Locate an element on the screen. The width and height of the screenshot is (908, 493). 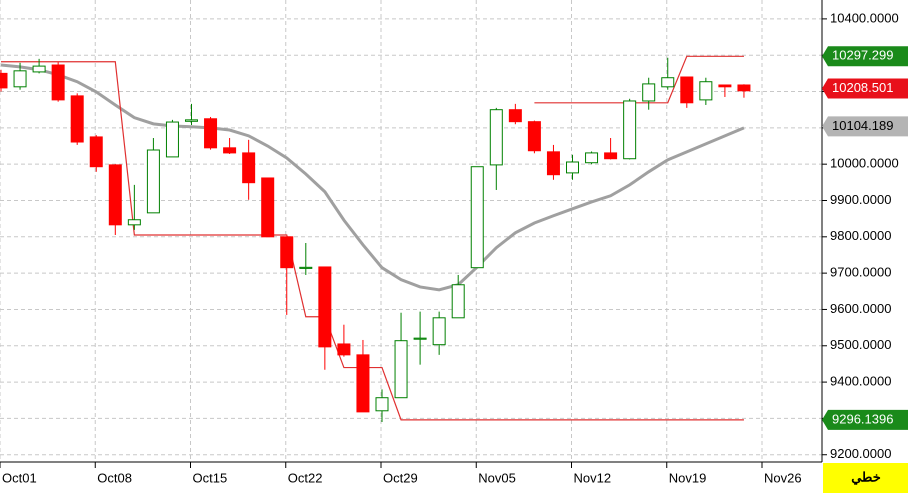
x-tick-label: Oct29 is located at coordinates (400, 477).